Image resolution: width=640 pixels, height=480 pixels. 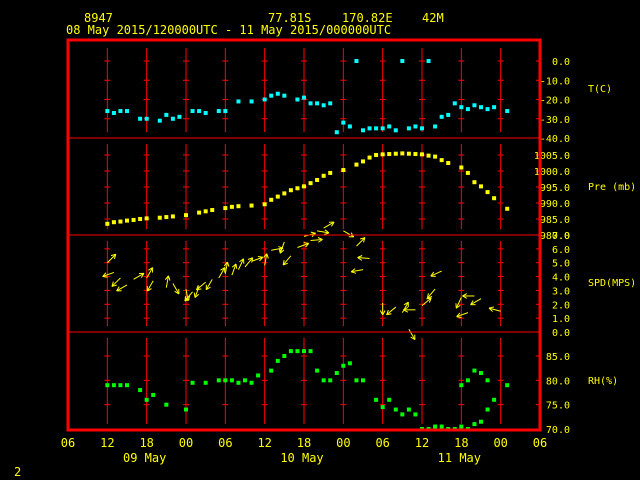 What do you see at coordinates (301, 458) in the screenshot?
I see `x-day-label: 10 May` at bounding box center [301, 458].